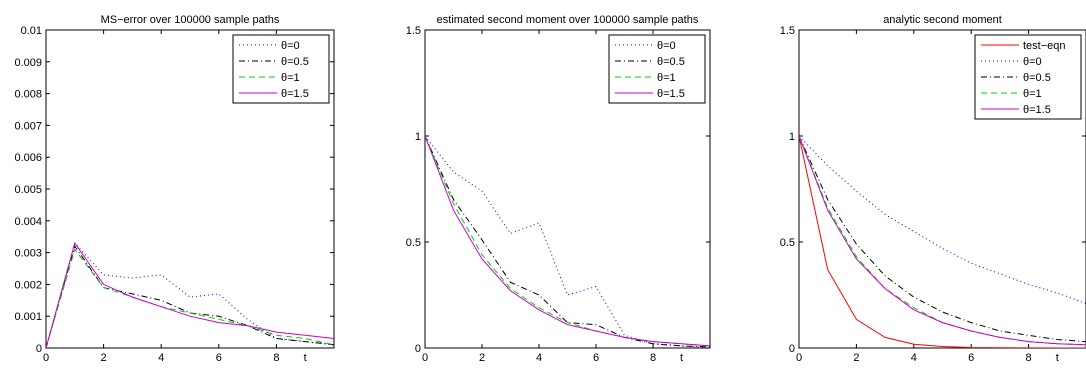 This screenshot has width=1086, height=368. Describe the element at coordinates (1037, 78) in the screenshot. I see `legend-label-3: θ=0.5` at that location.